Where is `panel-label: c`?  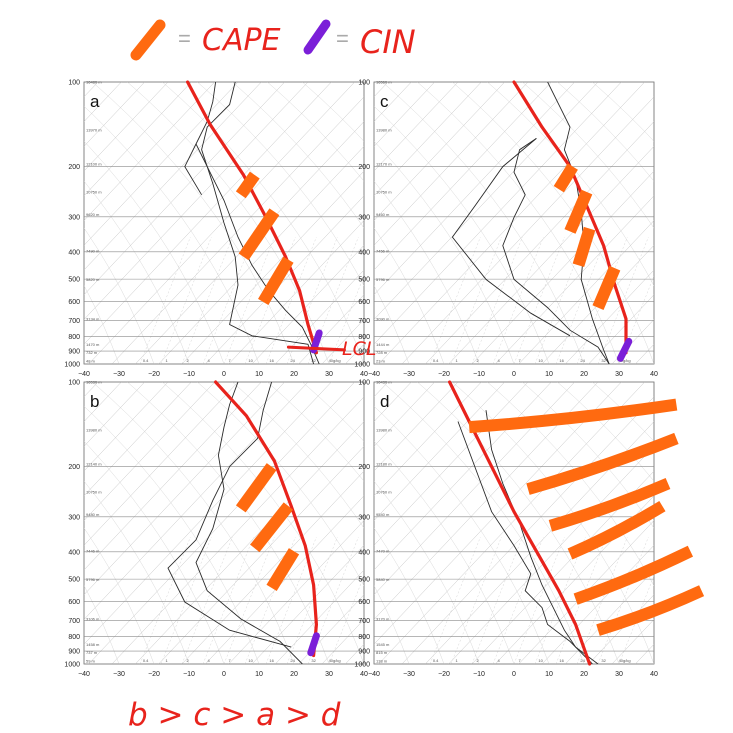
panel-label: c is located at coordinates (384, 101).